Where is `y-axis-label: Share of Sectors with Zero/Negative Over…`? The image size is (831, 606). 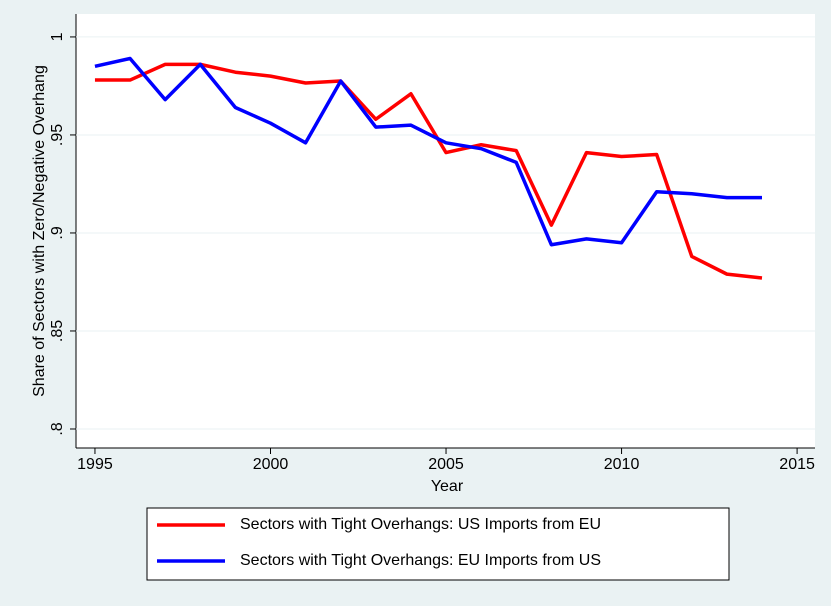 y-axis-label: Share of Sectors with Zero/Negative Over… is located at coordinates (39, 231).